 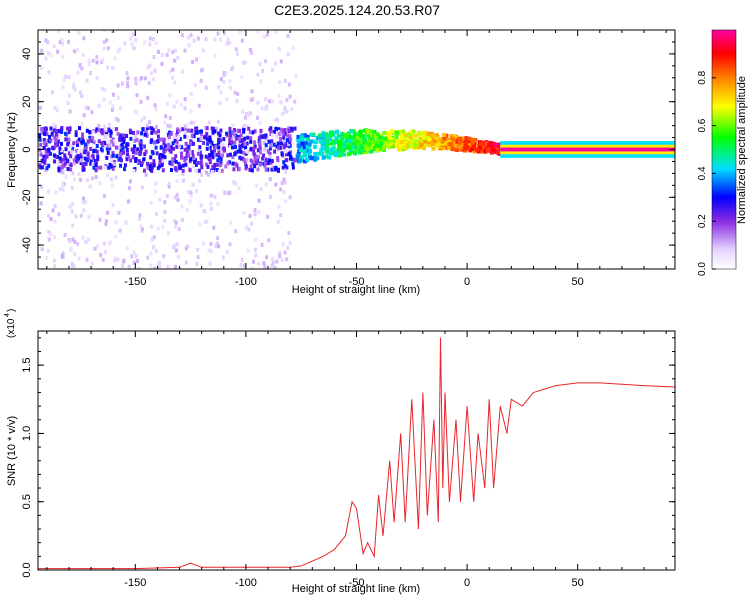 What do you see at coordinates (357, 10) in the screenshot?
I see `figure-title: C2E3.2025.124.20.53.R07` at bounding box center [357, 10].